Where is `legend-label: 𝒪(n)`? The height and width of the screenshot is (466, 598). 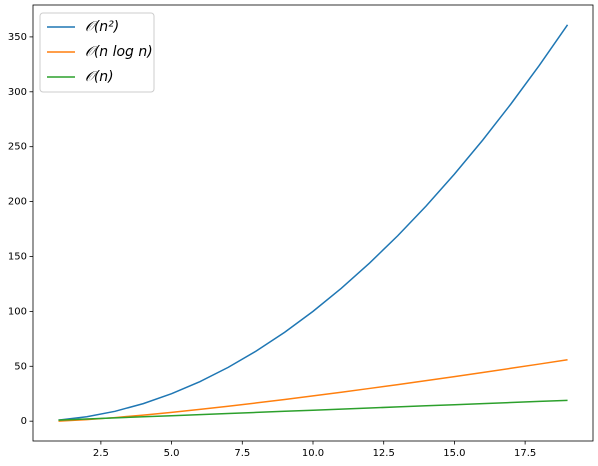 legend-label: 𝒪(n) is located at coordinates (99, 77).